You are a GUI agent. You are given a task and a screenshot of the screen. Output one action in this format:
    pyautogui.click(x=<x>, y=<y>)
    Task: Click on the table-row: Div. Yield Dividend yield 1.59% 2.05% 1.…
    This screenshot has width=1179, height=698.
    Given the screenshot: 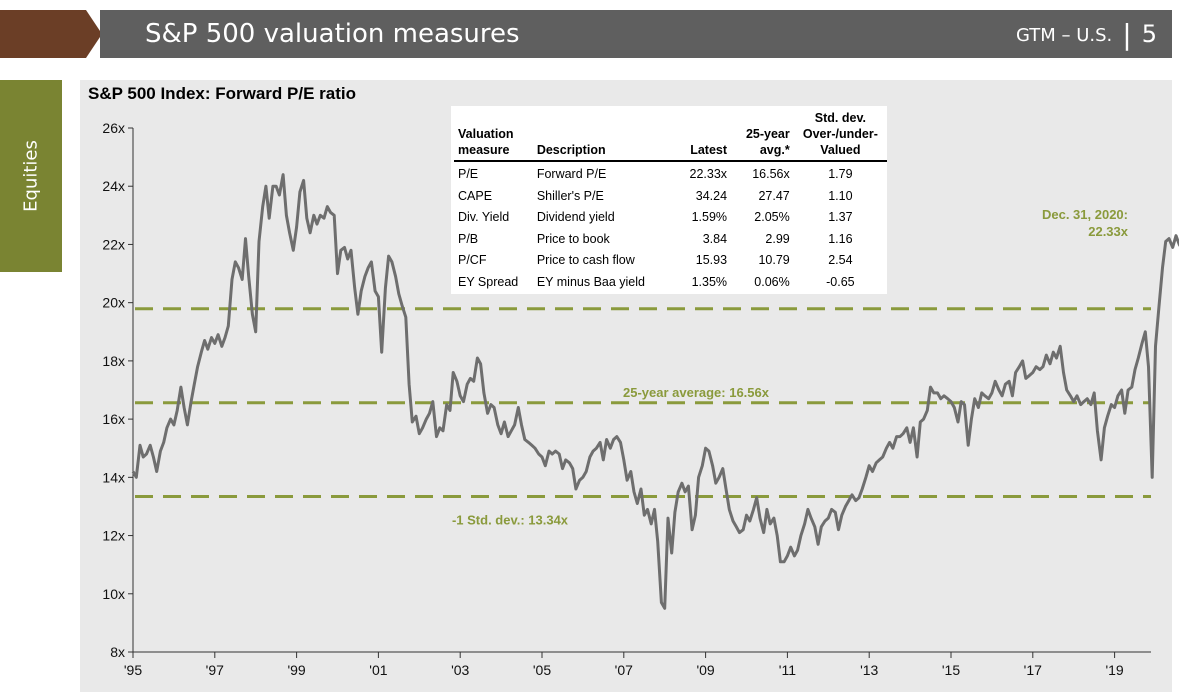 What is the action you would take?
    pyautogui.click(x=670, y=218)
    